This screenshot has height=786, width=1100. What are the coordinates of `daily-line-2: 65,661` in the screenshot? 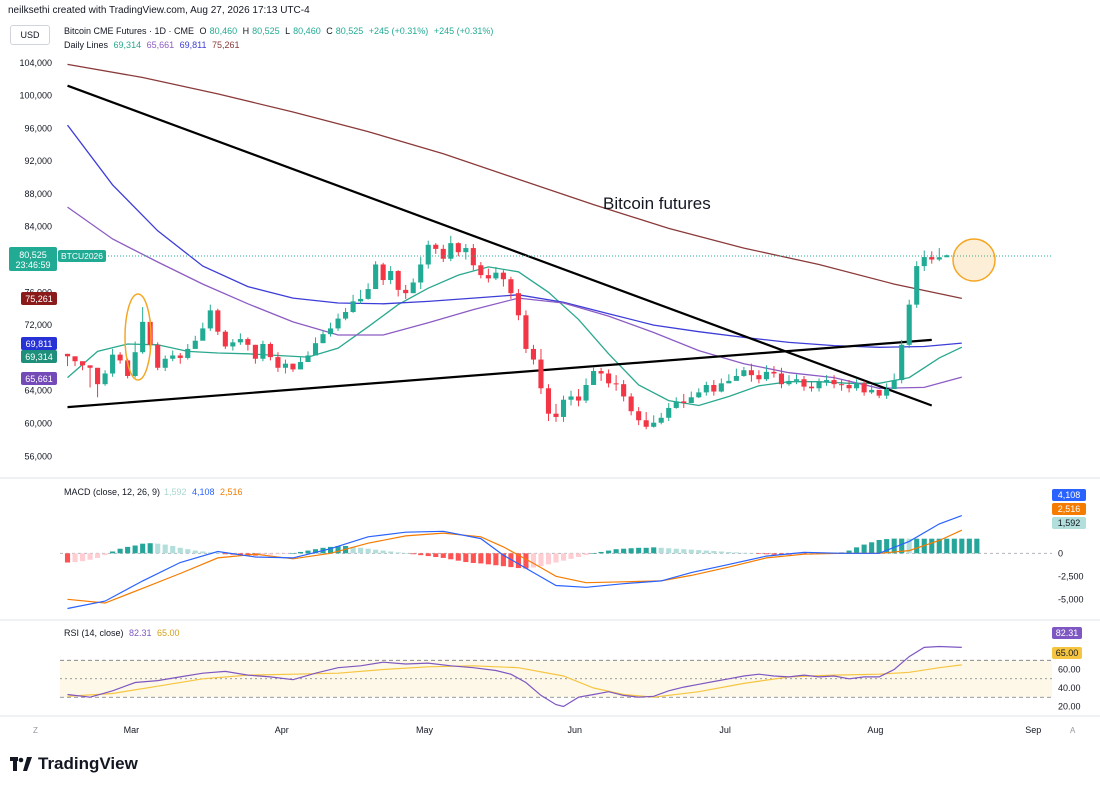 It's located at (160, 45).